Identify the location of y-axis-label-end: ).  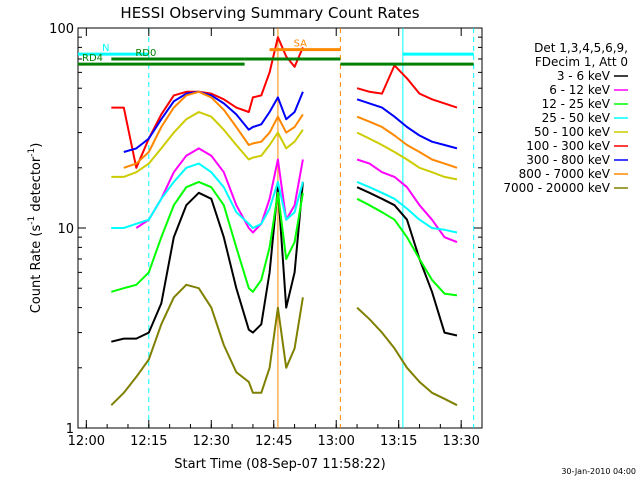
(36, 145).